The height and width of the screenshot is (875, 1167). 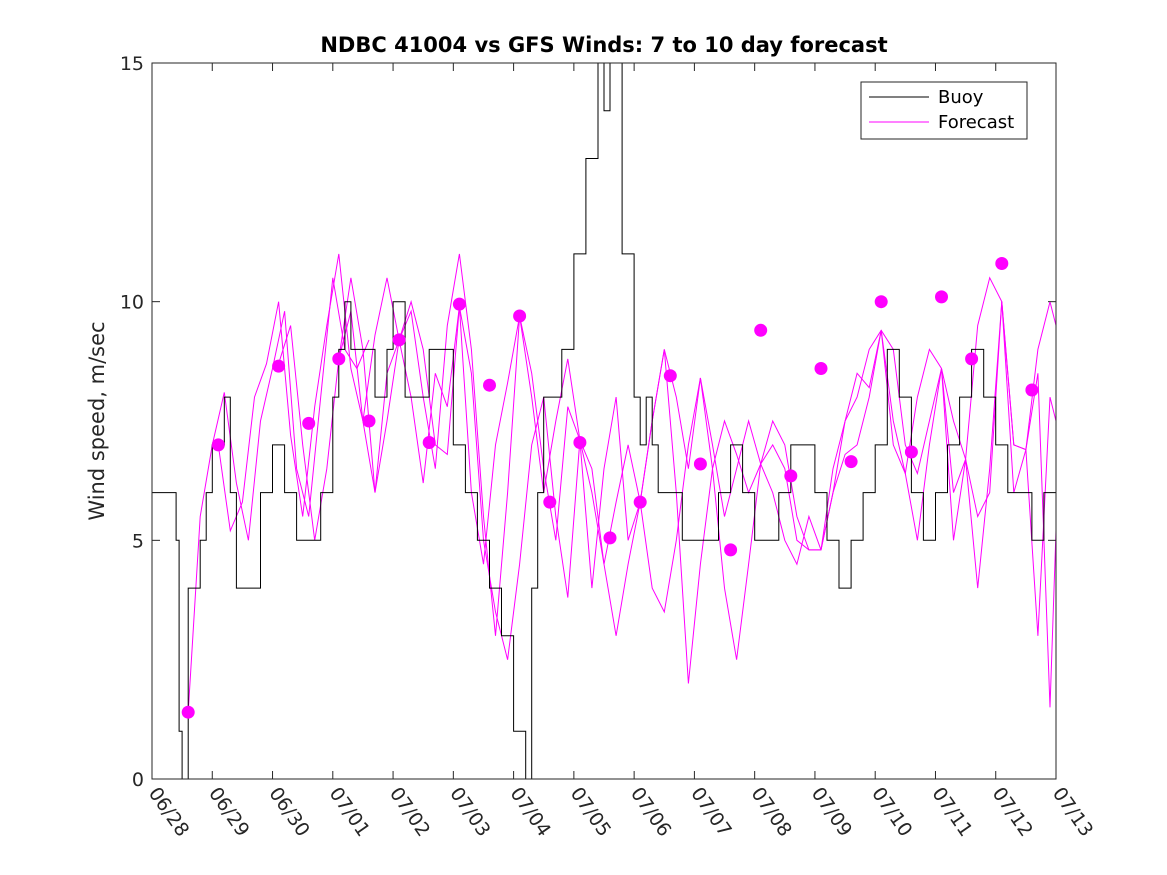 I want to click on legend-label-forecast: Forecast, so click(x=976, y=122).